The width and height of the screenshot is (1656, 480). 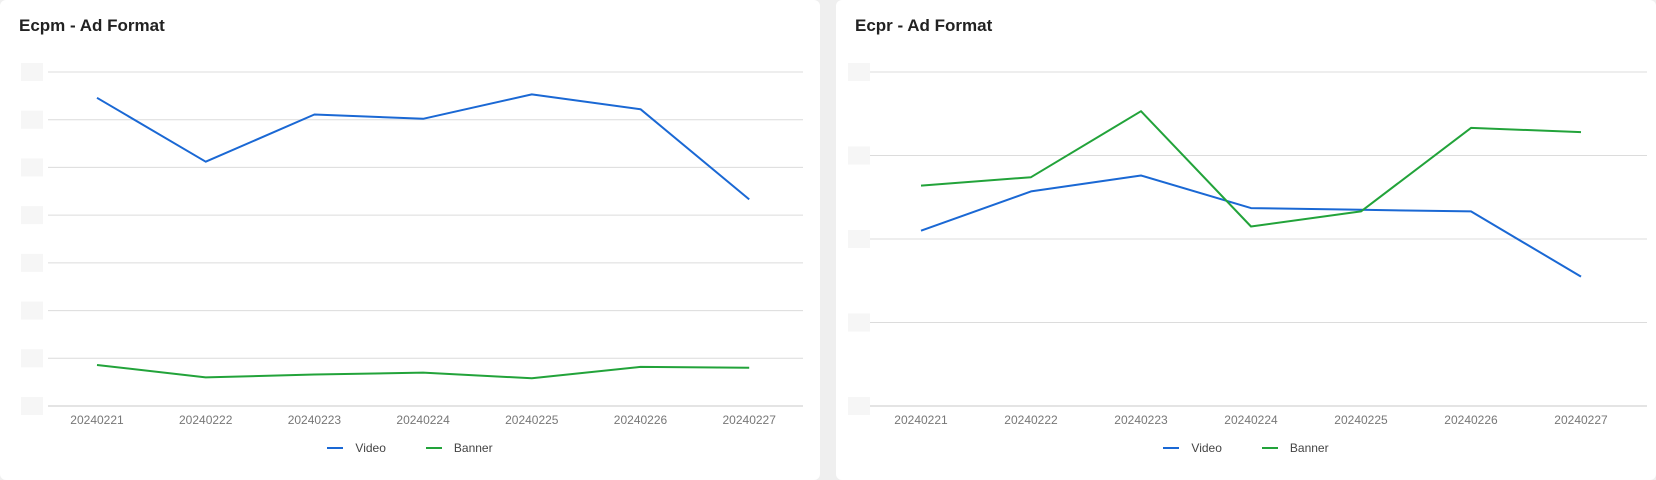 I want to click on series-line-video, so click(x=423, y=147).